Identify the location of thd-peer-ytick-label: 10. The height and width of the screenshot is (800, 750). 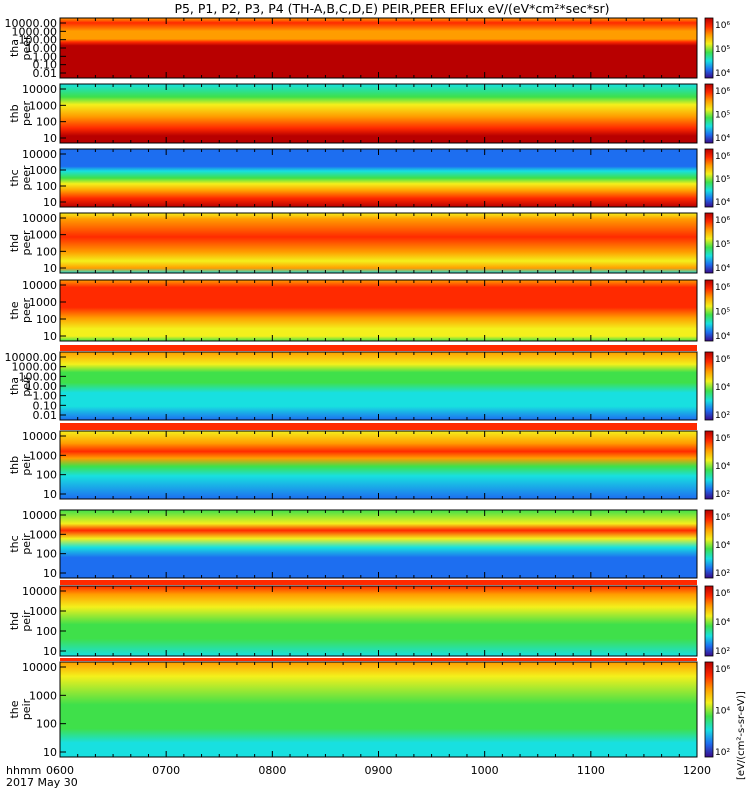
(50, 268).